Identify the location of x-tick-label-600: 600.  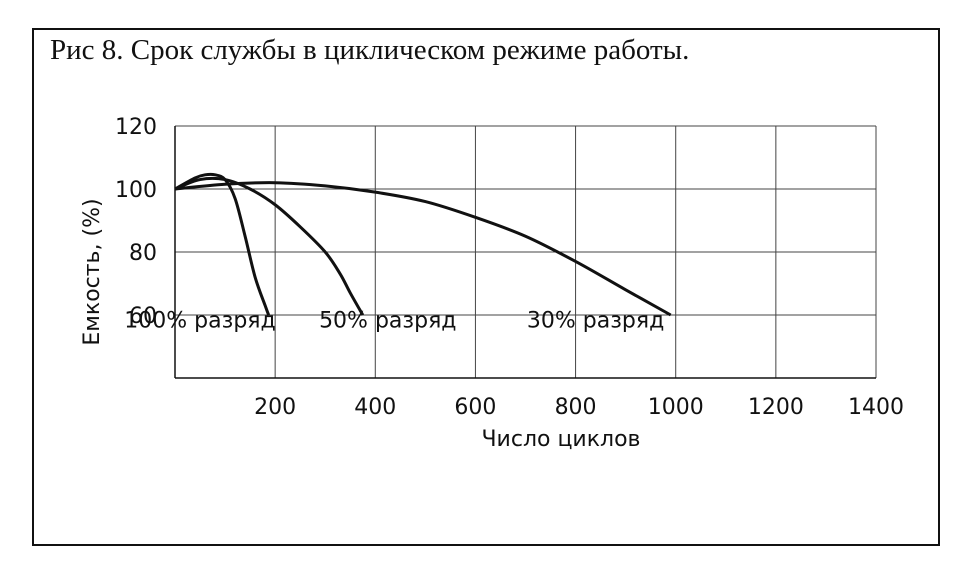
(475, 407).